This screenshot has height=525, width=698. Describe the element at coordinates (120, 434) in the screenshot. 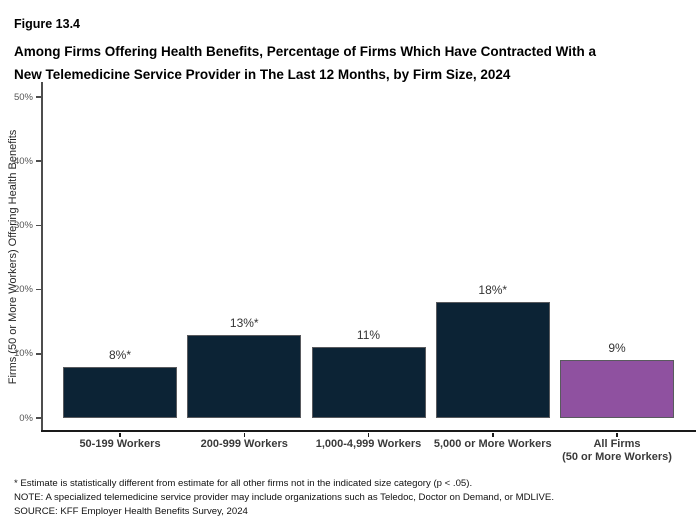

I see `x-axis-tick-50-199-workers` at that location.